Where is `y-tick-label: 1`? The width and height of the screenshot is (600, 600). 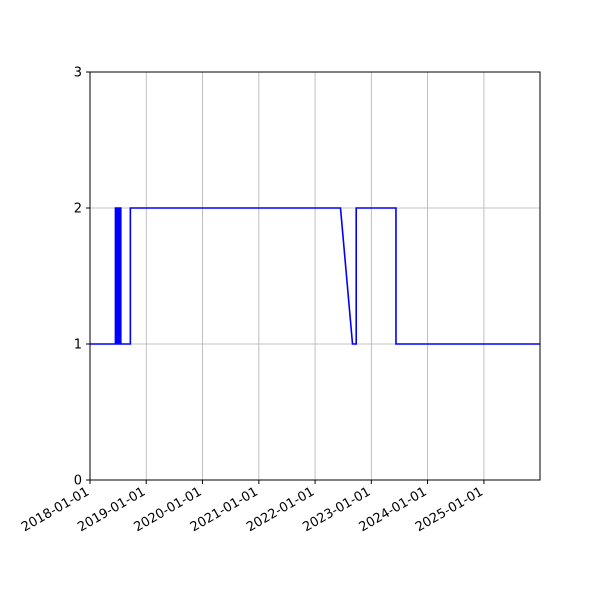 y-tick-label: 1 is located at coordinates (78, 345).